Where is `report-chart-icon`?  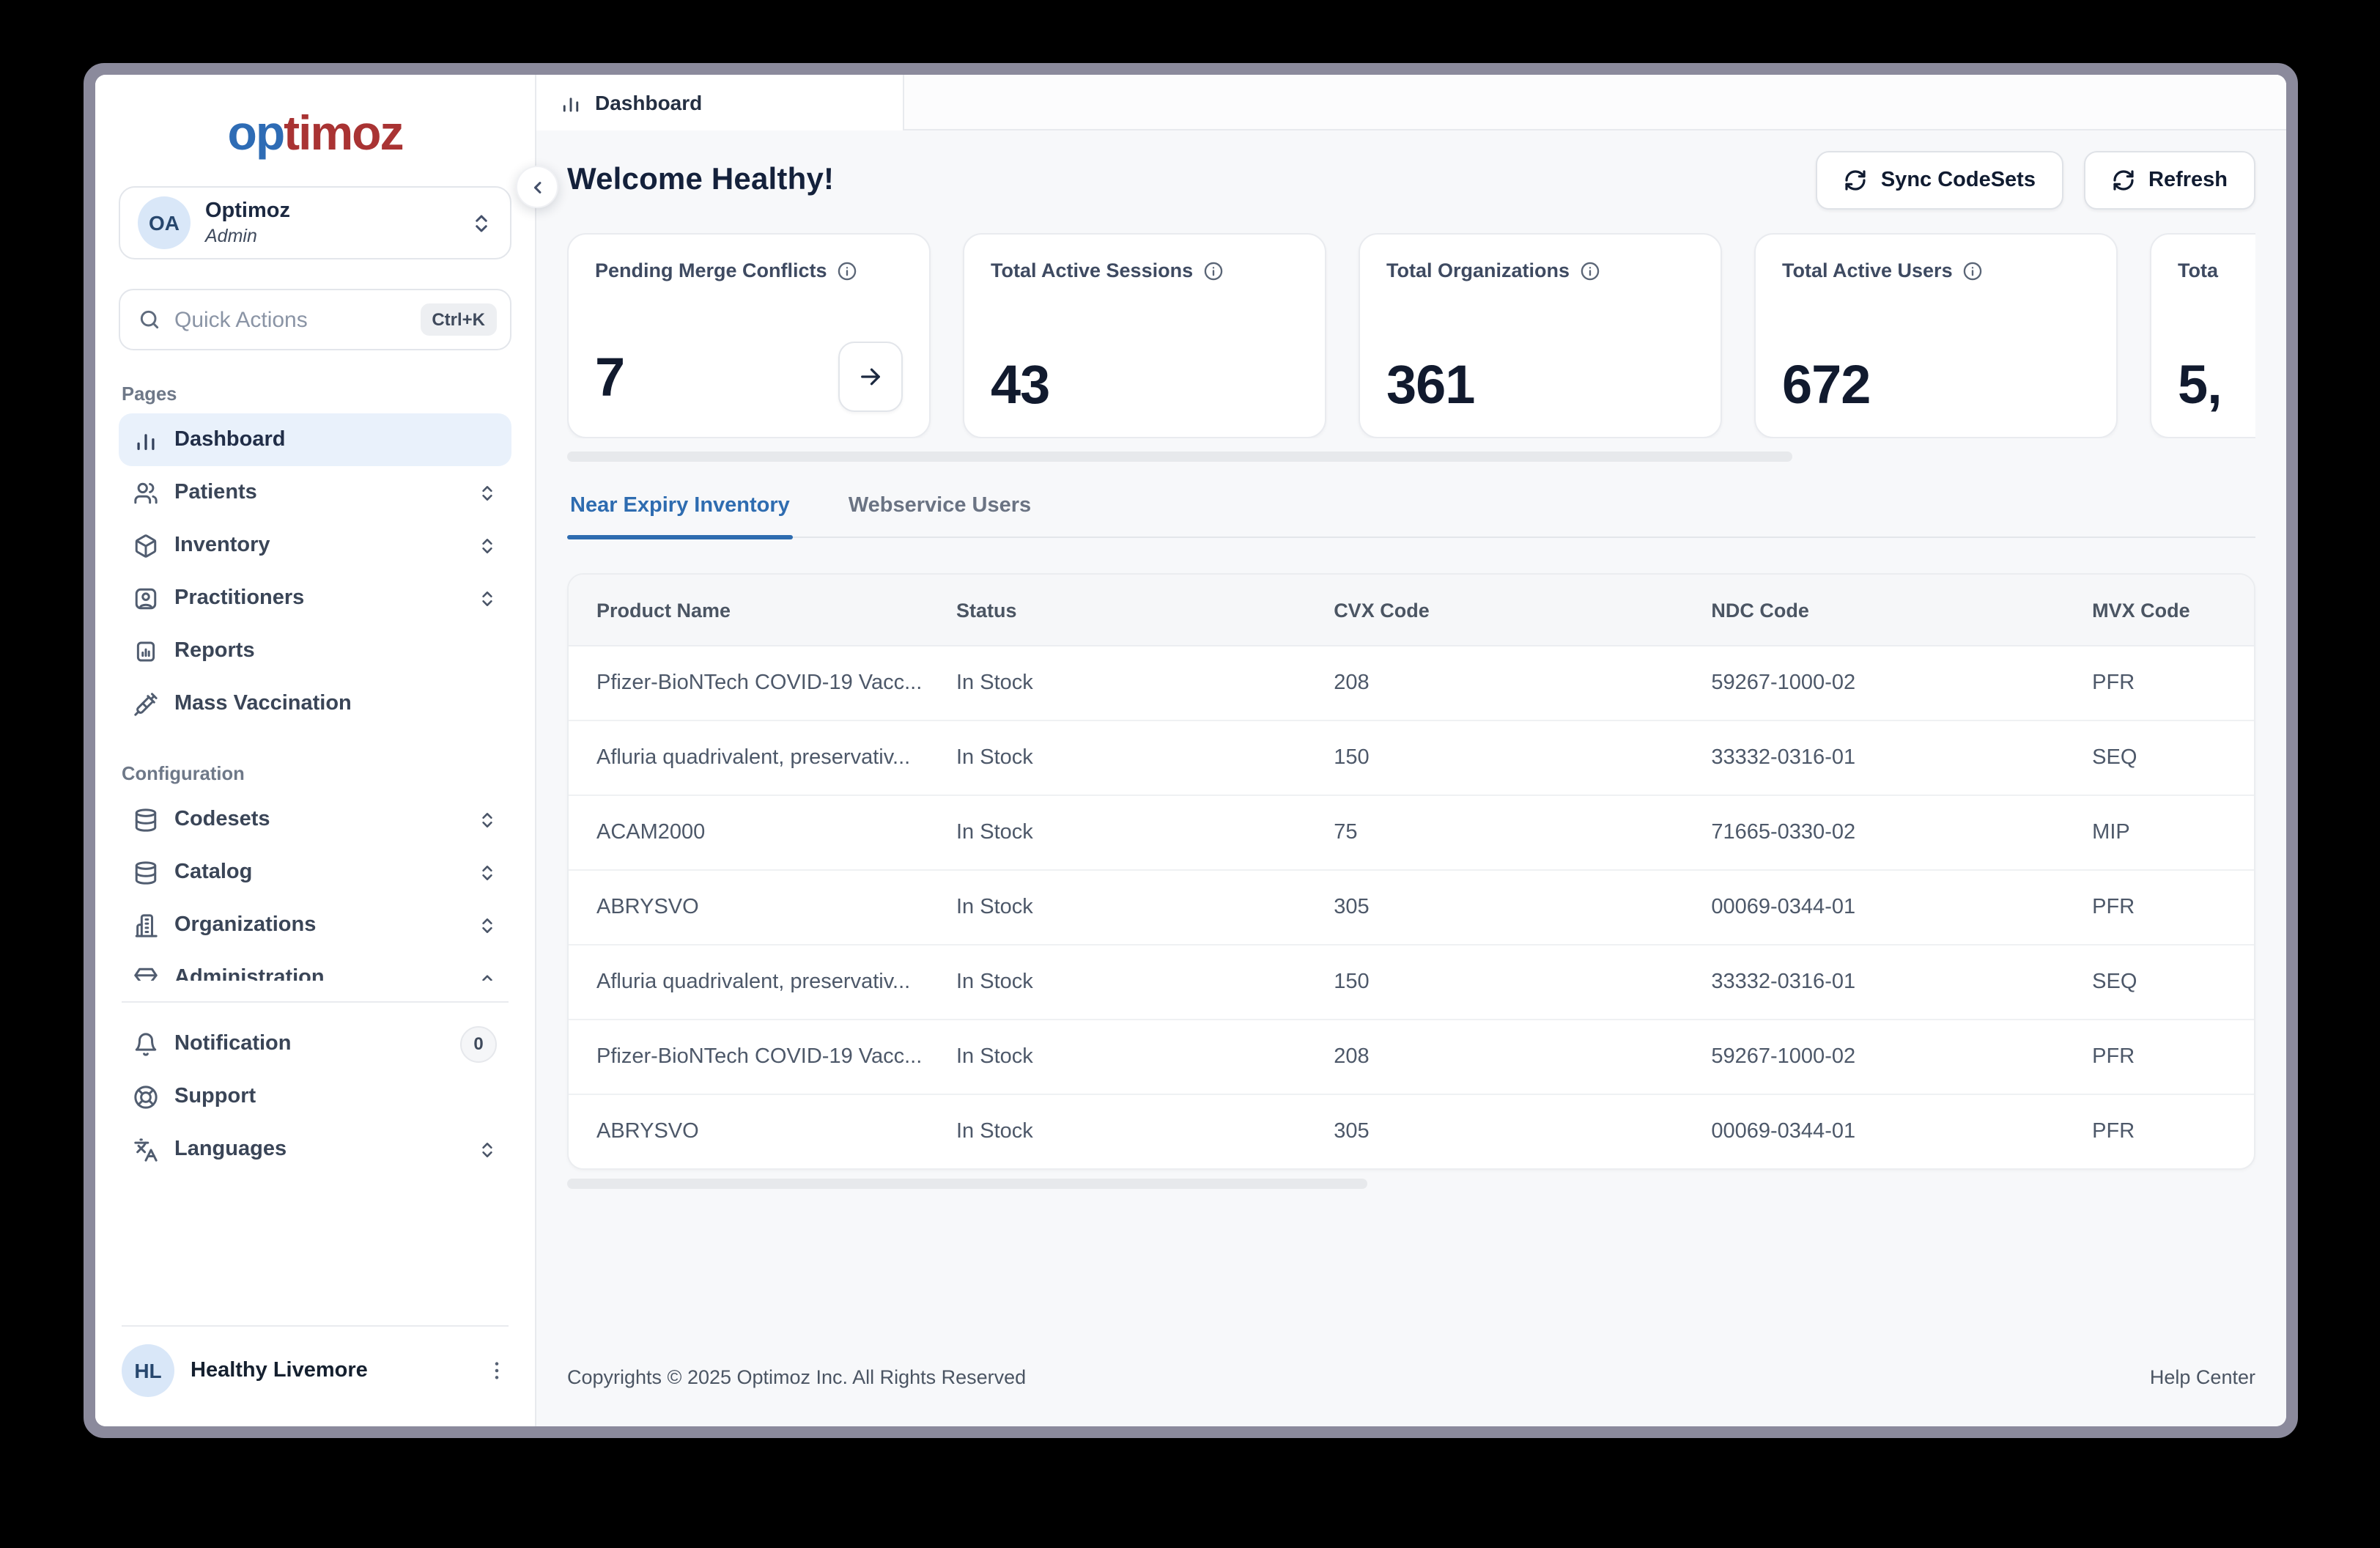
report-chart-icon is located at coordinates (145, 650).